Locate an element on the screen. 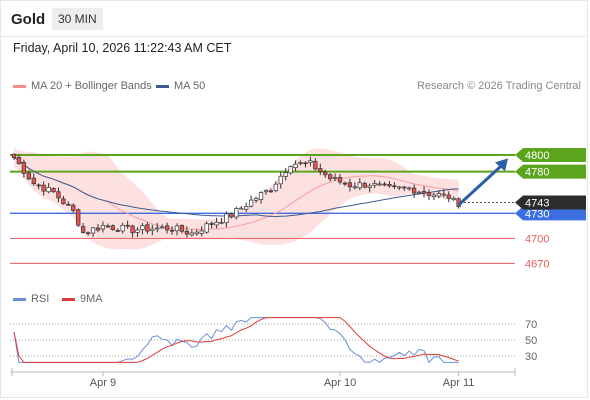 This screenshot has width=590, height=400. forecast-arrow-head is located at coordinates (501, 165).